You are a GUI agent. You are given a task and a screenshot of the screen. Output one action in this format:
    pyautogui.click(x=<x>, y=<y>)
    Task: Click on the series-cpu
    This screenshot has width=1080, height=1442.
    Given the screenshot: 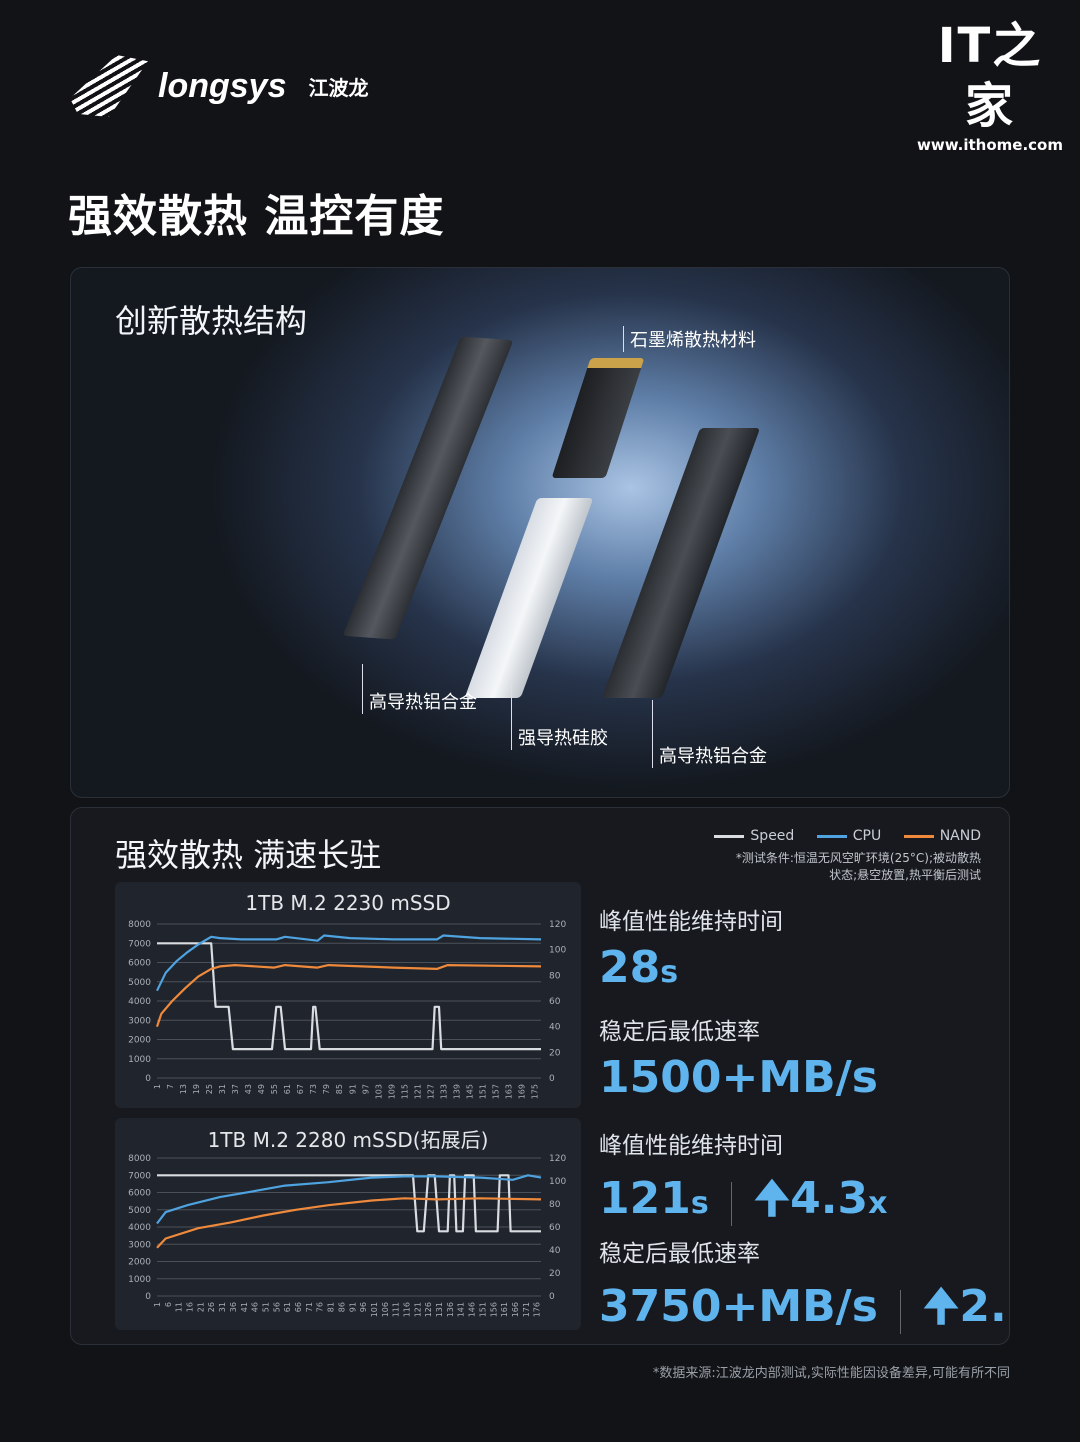 What is the action you would take?
    pyautogui.click(x=349, y=1199)
    